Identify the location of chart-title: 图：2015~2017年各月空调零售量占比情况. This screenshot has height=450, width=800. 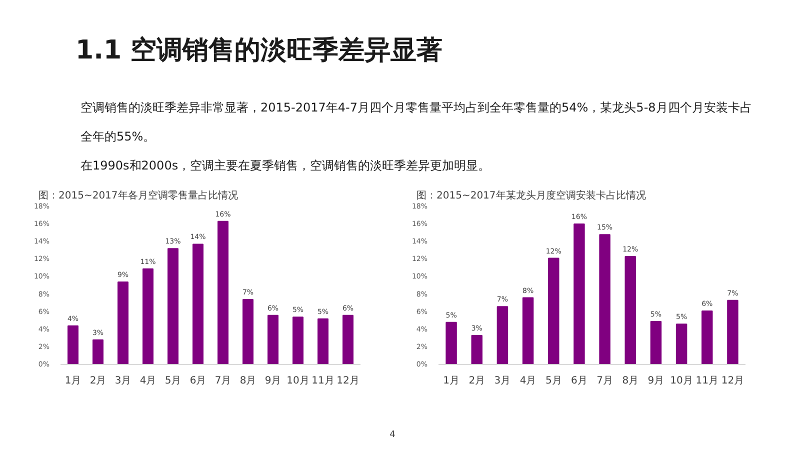
(138, 196).